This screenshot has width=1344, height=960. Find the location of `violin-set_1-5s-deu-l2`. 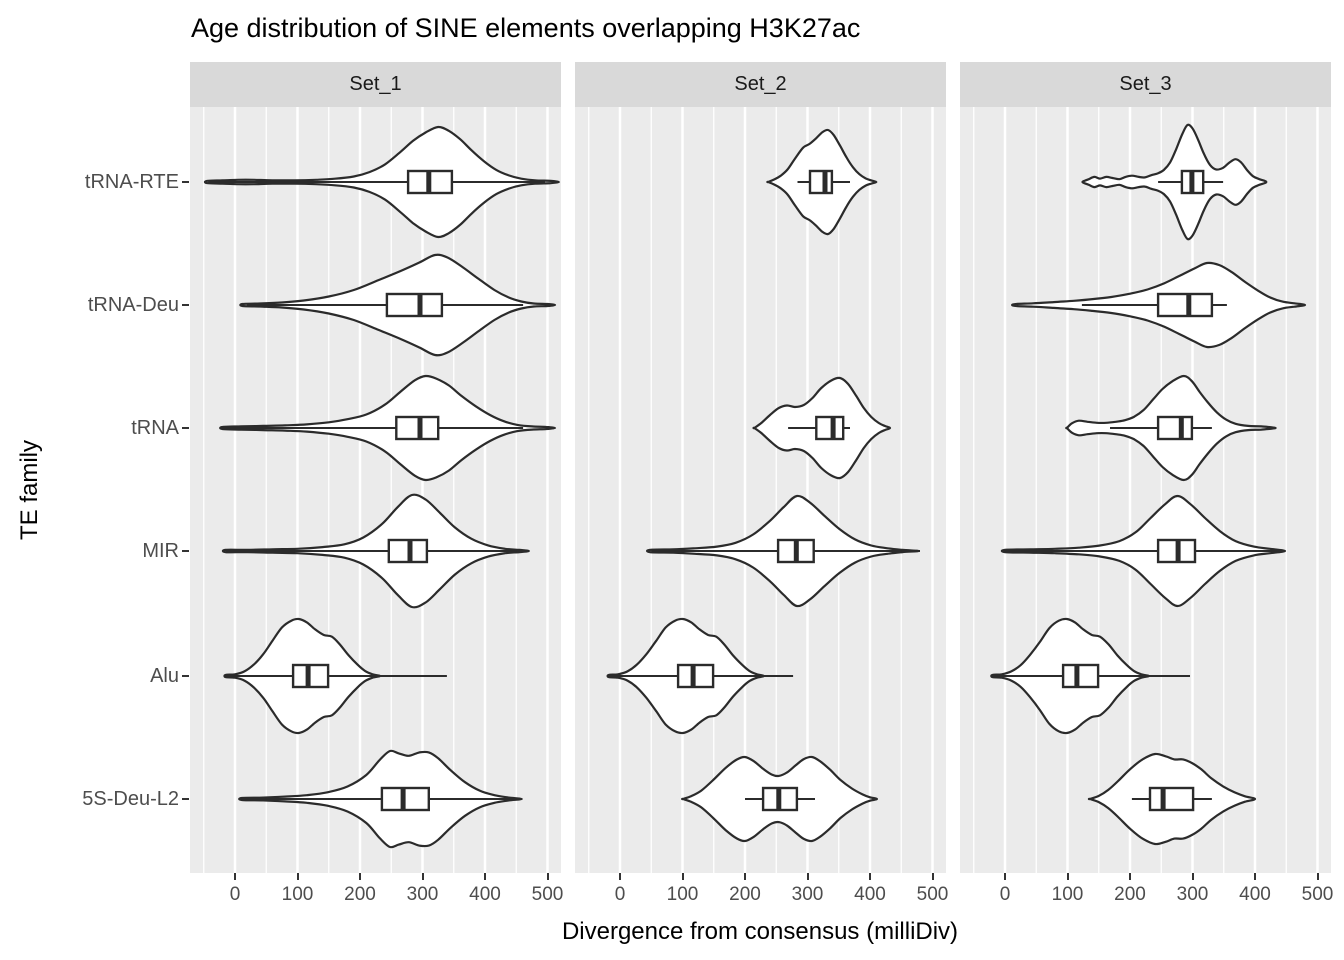

violin-set_1-5s-deu-l2 is located at coordinates (380, 799).